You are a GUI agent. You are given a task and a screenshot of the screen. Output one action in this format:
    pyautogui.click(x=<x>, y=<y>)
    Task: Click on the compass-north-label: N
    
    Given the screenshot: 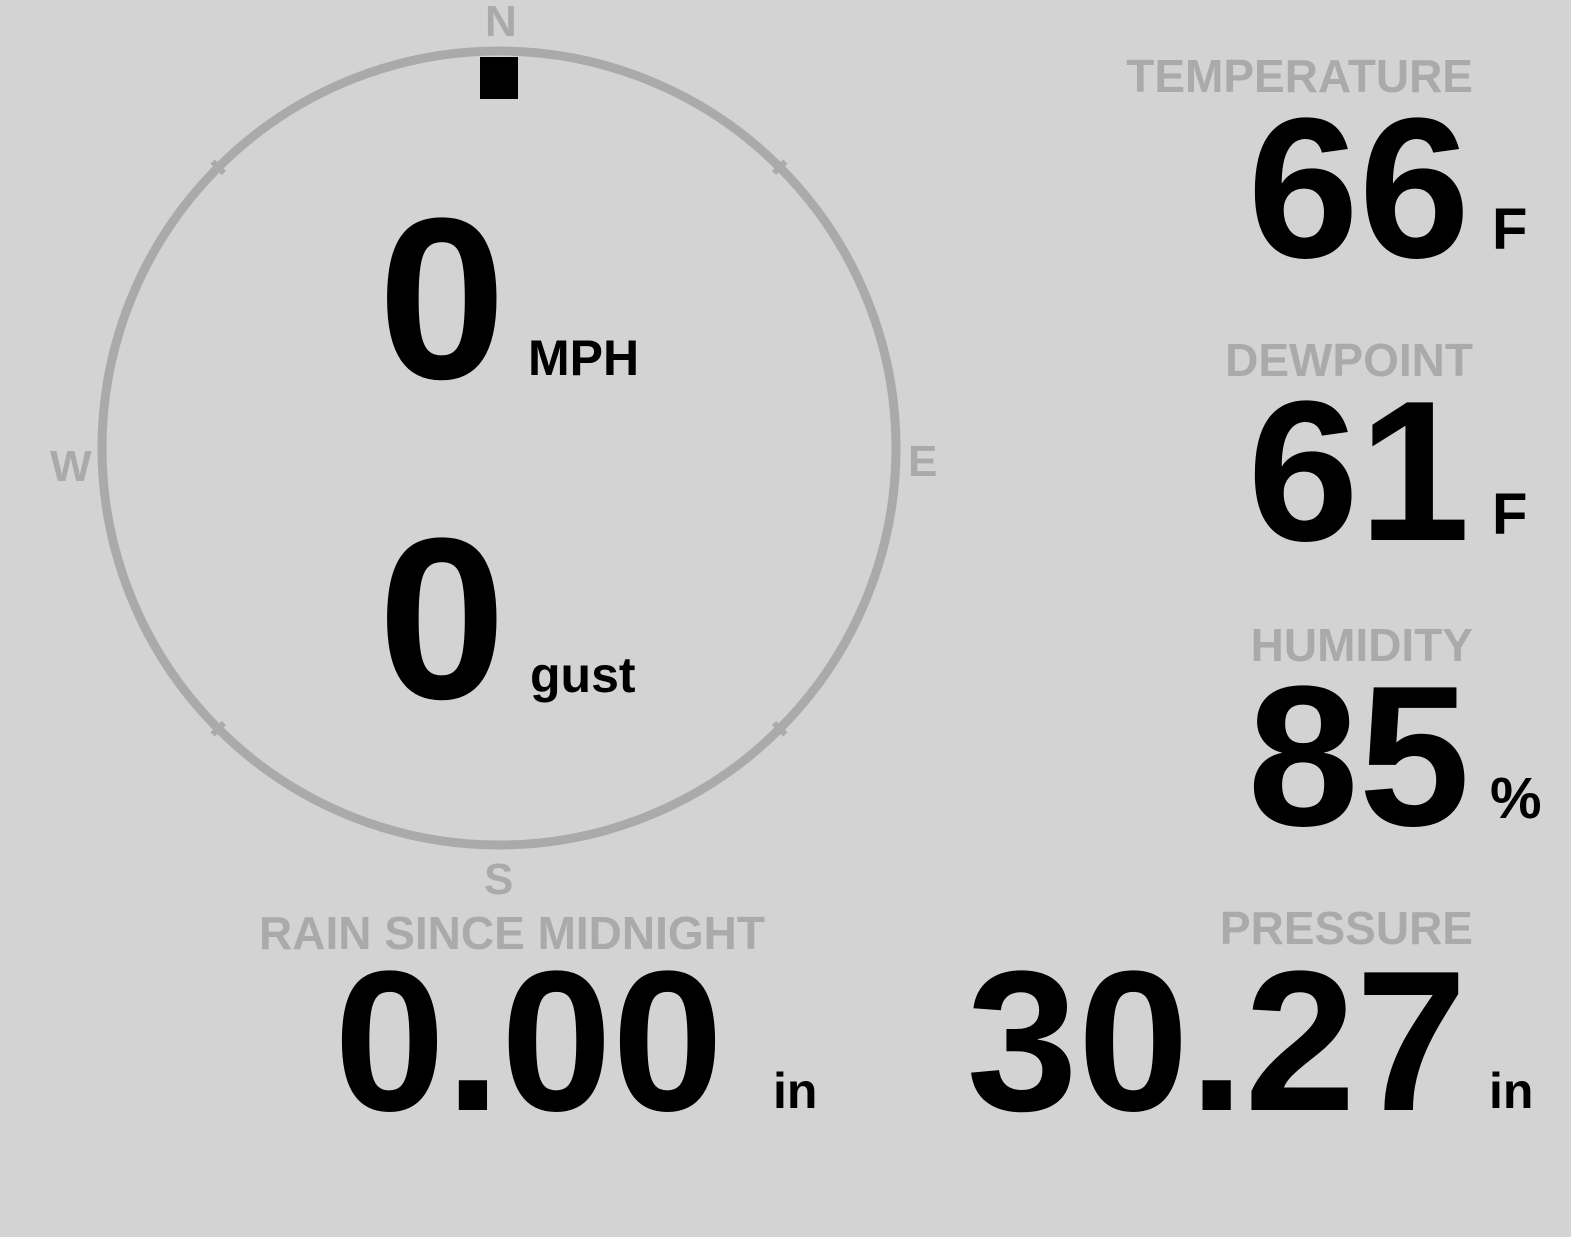 What is the action you would take?
    pyautogui.click(x=501, y=23)
    